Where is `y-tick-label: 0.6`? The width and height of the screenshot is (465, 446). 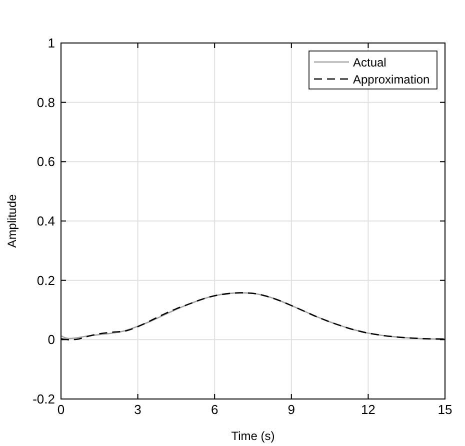
y-tick-label: 0.6 is located at coordinates (45, 162).